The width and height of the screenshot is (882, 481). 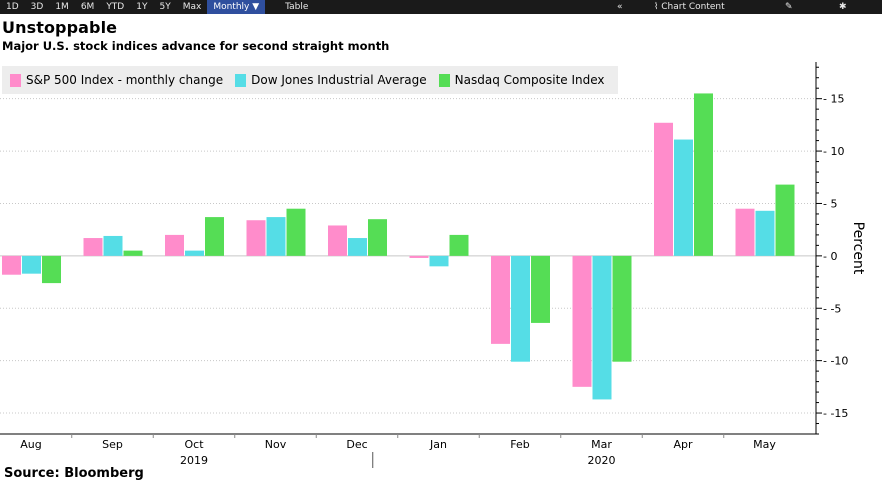 What do you see at coordinates (582, 321) in the screenshot?
I see `bar-sp-mar` at bounding box center [582, 321].